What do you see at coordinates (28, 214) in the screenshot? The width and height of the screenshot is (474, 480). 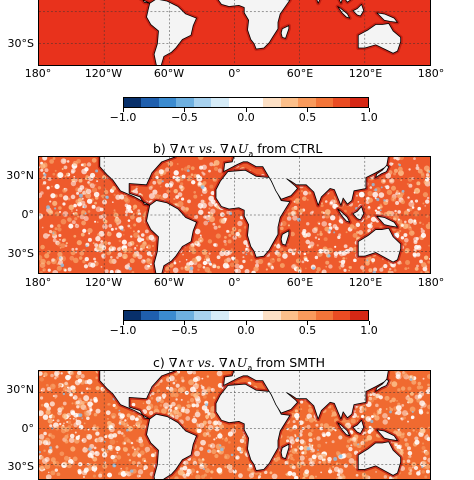 I see `y-tick-b-1: 0°` at bounding box center [28, 214].